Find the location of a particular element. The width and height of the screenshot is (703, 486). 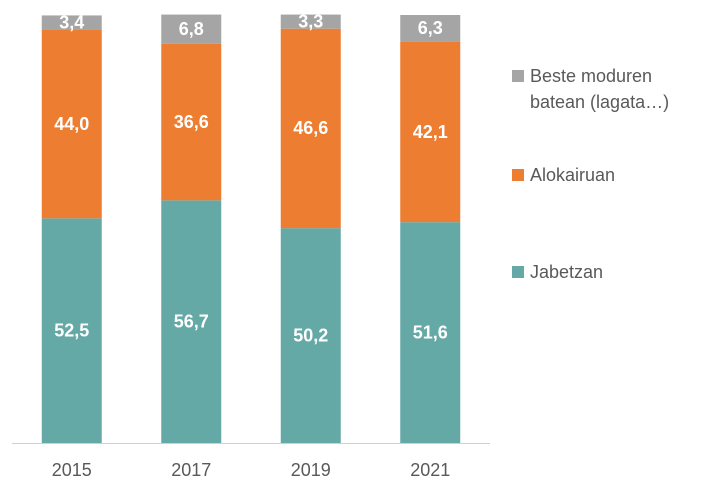

data-label: 51,6 is located at coordinates (430, 332).